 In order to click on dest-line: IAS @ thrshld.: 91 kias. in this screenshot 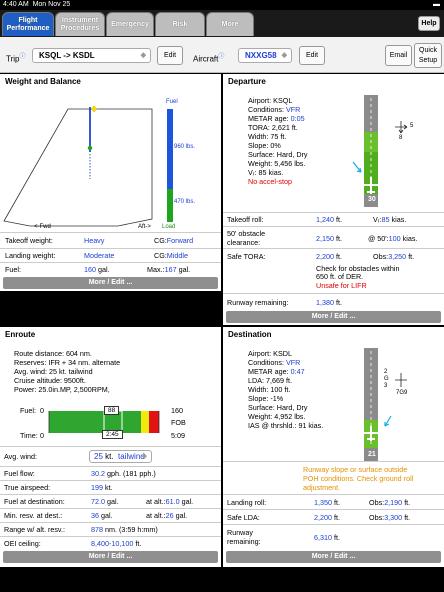, I will do `click(286, 425)`.